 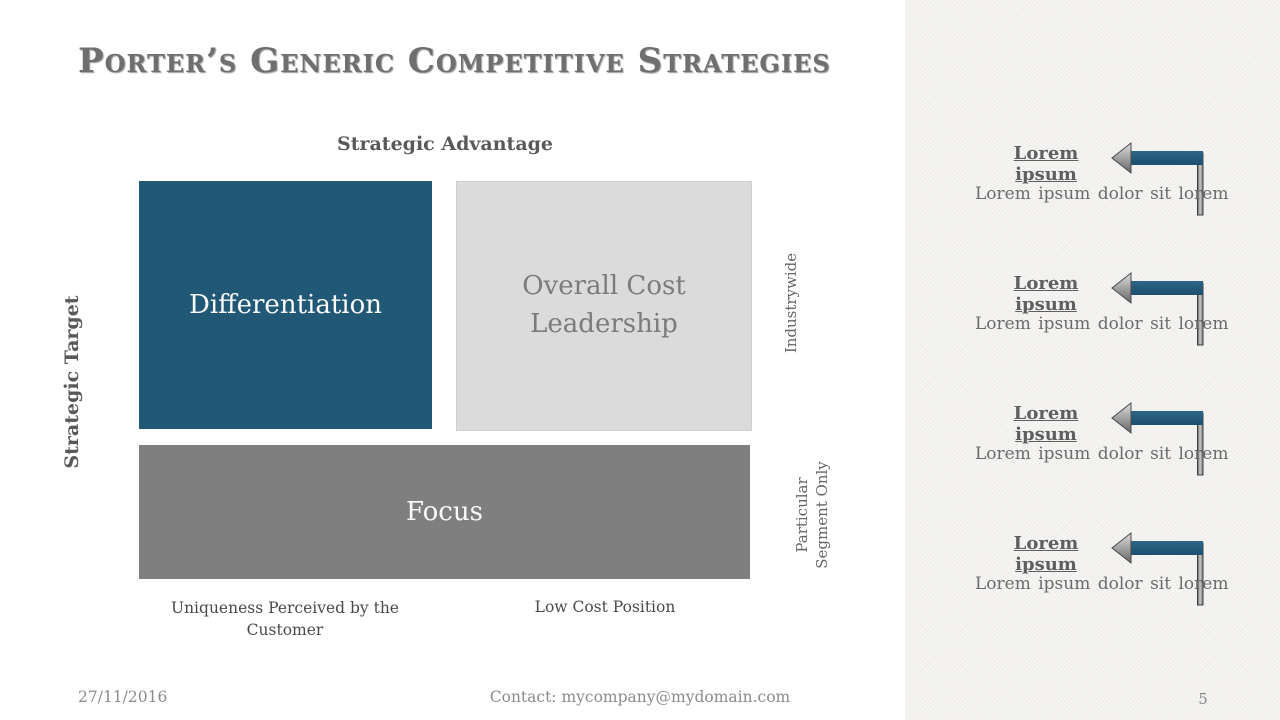 I want to click on cell-overall-cost-leadership-label: Overall Cost Leadership, so click(x=604, y=305).